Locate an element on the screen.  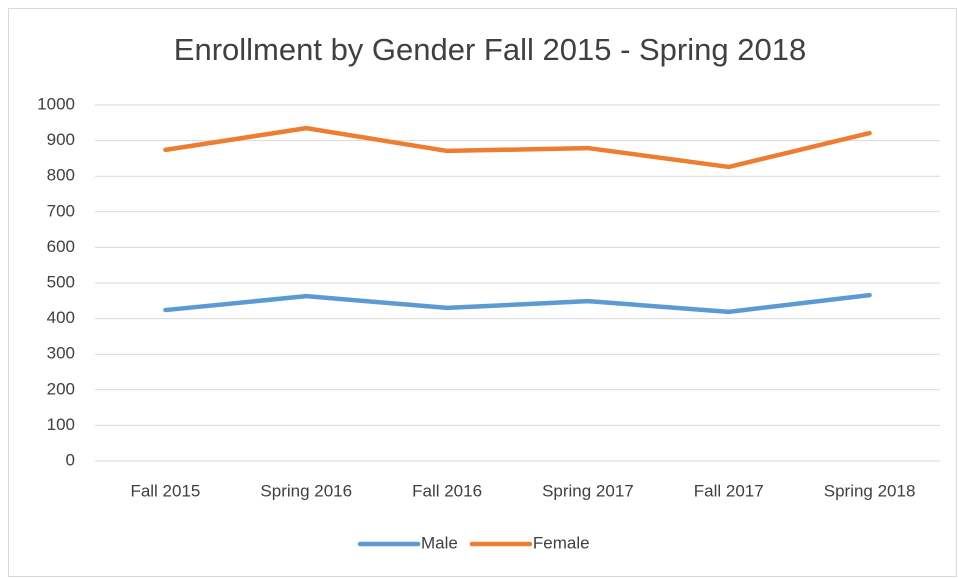
legend-label: Male is located at coordinates (439, 542).